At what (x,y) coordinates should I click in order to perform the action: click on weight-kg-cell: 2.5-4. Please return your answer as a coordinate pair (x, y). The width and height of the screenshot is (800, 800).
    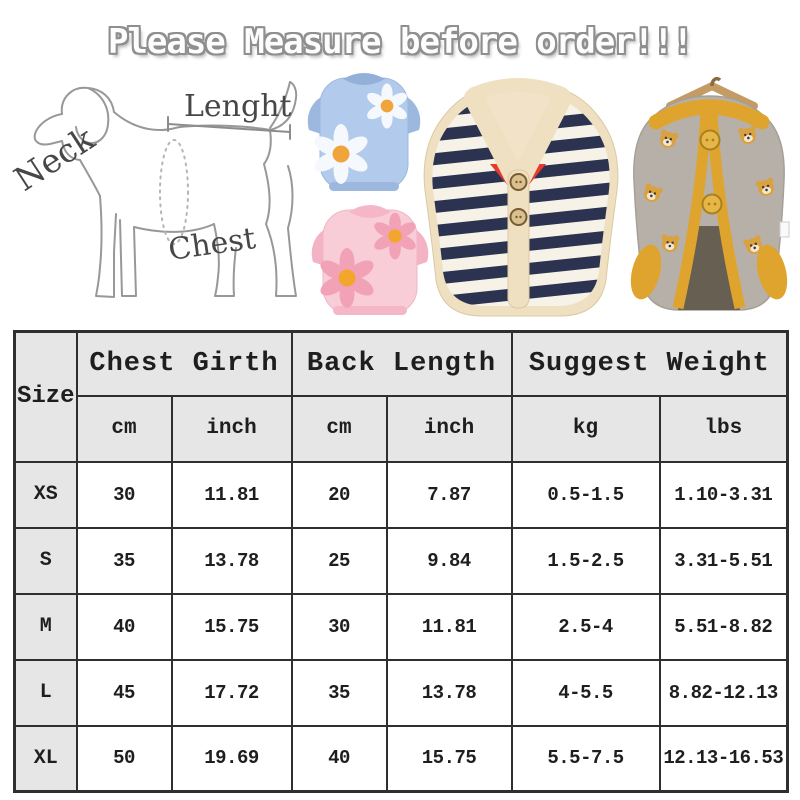
    Looking at the image, I should click on (585, 626).